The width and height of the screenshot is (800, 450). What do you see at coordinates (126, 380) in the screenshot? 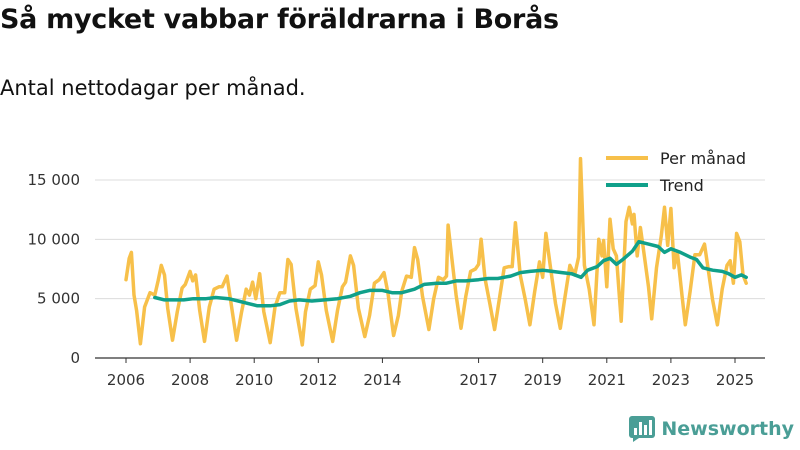
I see `x-tick-label: 2006` at bounding box center [126, 380].